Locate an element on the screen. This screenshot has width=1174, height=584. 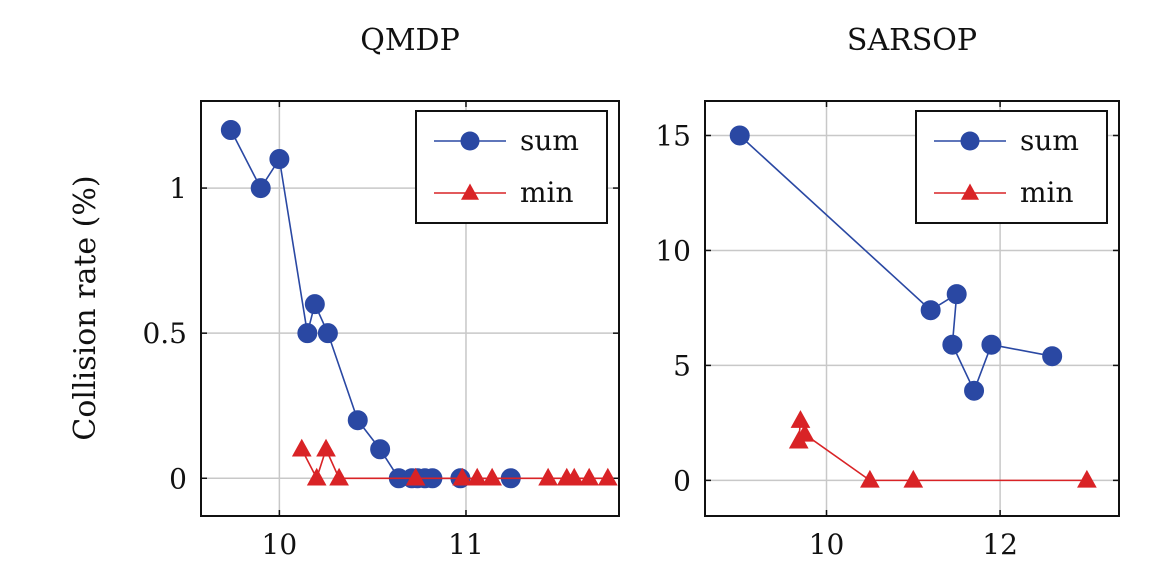
chart-title-qmdp: QMDP is located at coordinates (410, 40).